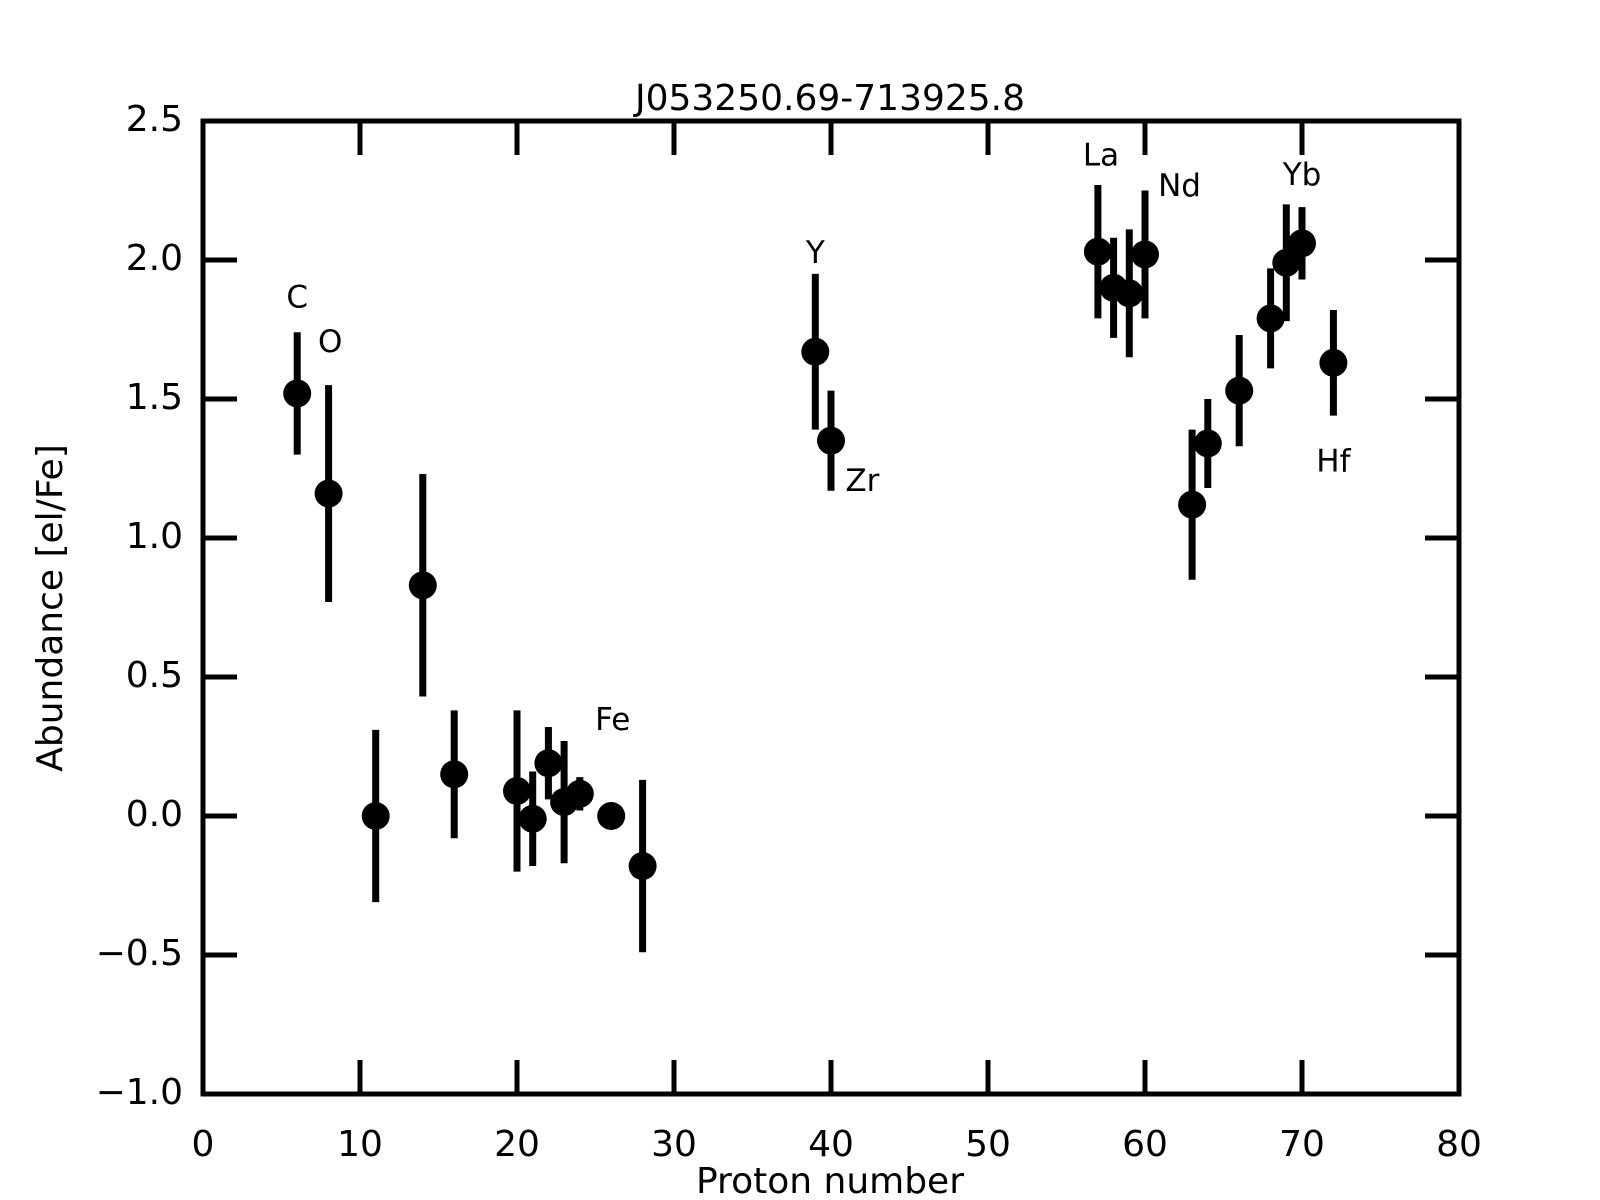 The height and width of the screenshot is (1200, 1600). What do you see at coordinates (154, 119) in the screenshot?
I see `y-tick-label: 2.5` at bounding box center [154, 119].